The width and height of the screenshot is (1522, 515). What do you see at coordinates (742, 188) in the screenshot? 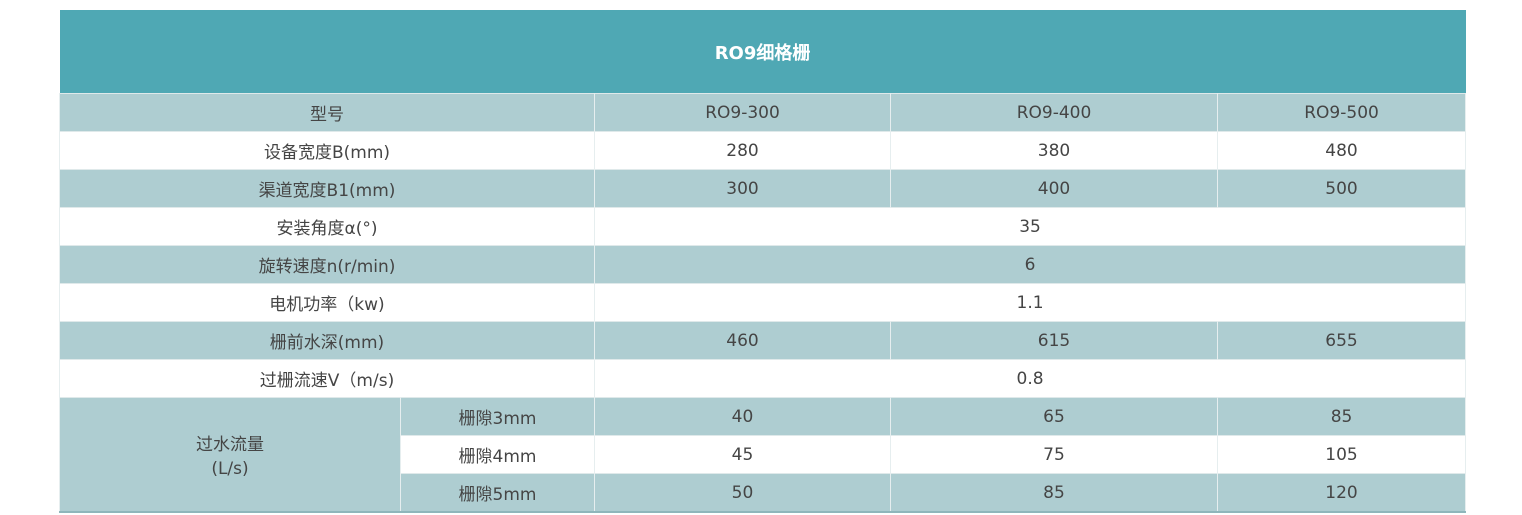
I see `cell: 300` at bounding box center [742, 188].